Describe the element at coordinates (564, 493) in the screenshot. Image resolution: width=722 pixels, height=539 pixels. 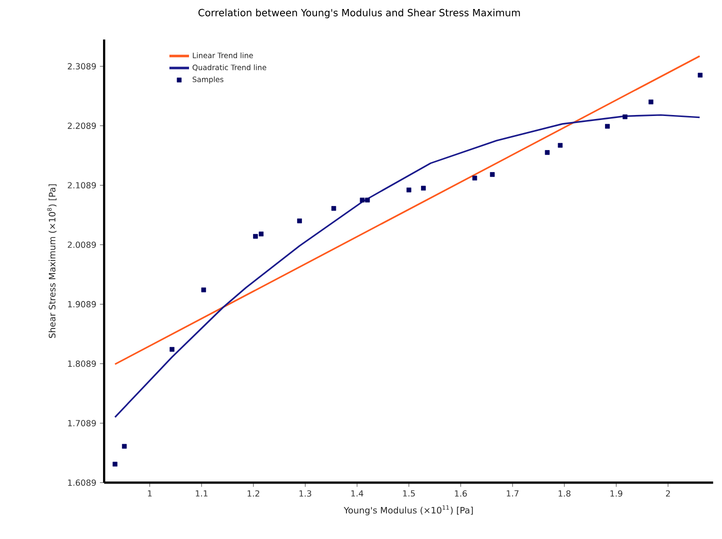
I see `x-tick-label: 1.8` at that location.